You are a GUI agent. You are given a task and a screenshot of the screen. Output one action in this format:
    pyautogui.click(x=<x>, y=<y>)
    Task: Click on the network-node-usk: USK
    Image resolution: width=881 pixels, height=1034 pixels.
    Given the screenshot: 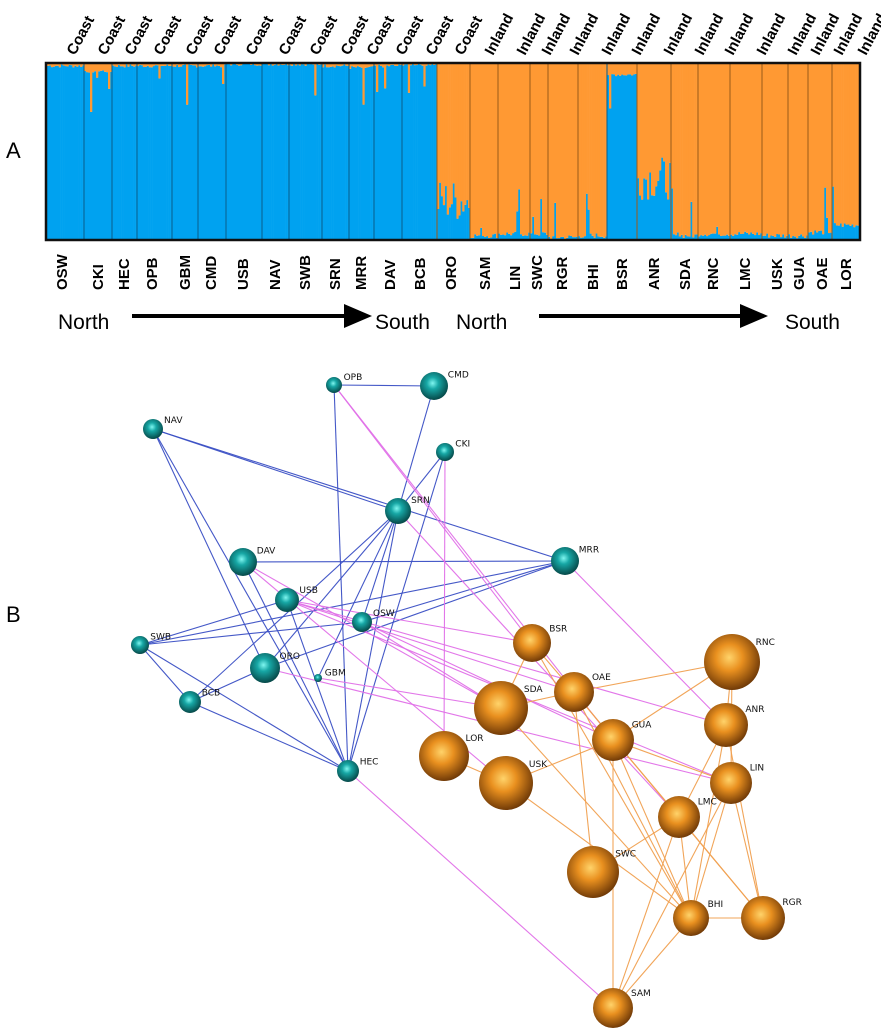 What is the action you would take?
    pyautogui.click(x=513, y=783)
    